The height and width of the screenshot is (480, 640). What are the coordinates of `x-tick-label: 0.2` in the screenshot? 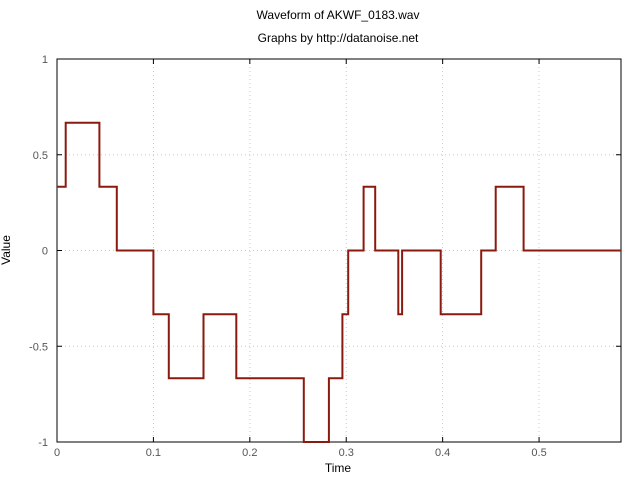 It's located at (249, 453).